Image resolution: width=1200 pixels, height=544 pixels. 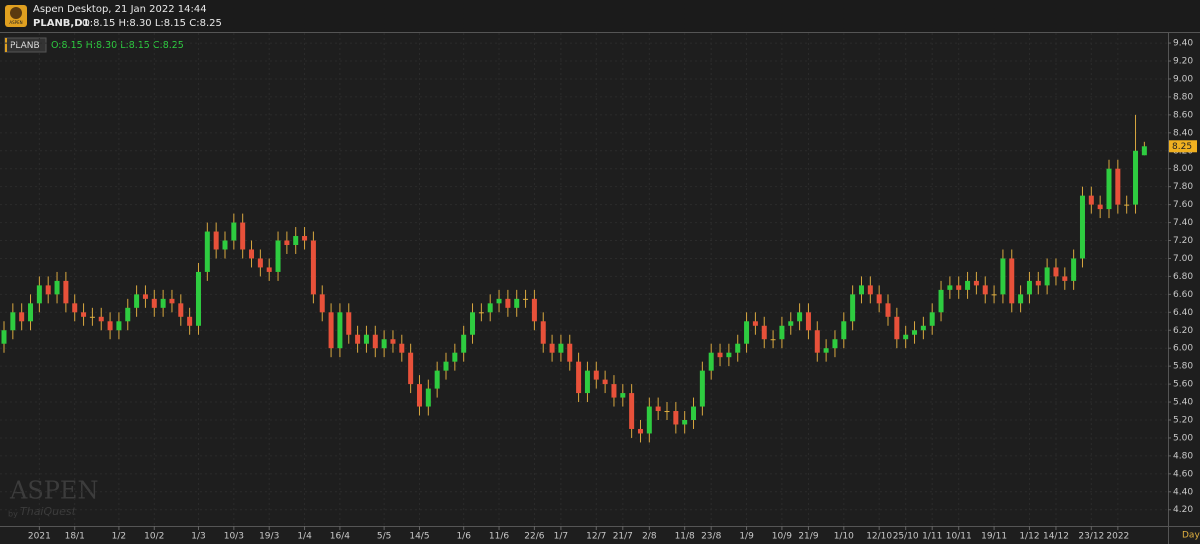 What do you see at coordinates (1183, 146) in the screenshot?
I see `last-price-tag` at bounding box center [1183, 146].